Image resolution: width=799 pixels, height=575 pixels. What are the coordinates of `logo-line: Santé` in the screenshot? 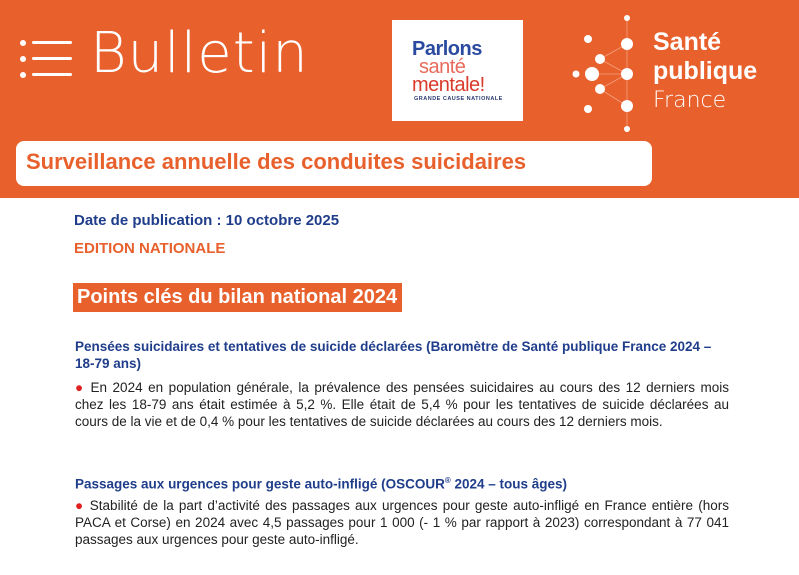 It's located at (687, 42).